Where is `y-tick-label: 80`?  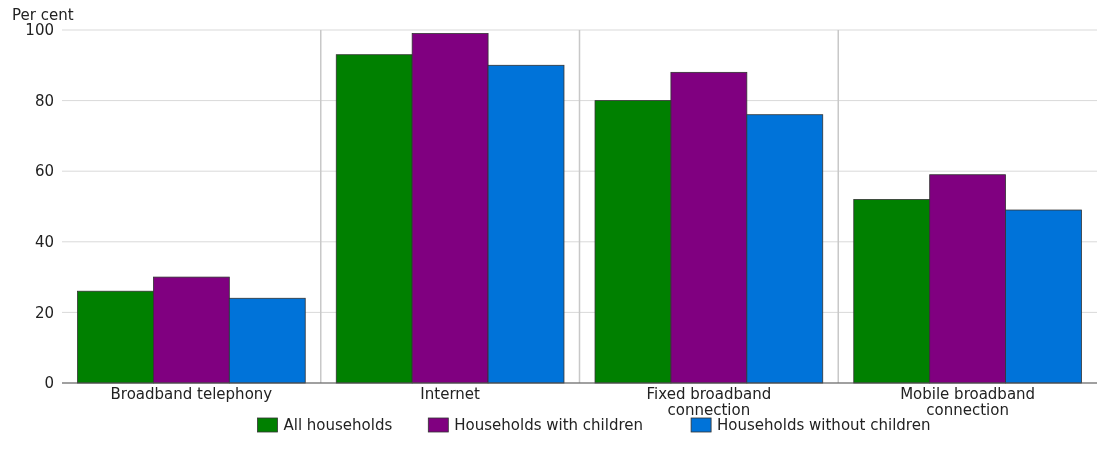
y-tick-label: 80 is located at coordinates (44, 100).